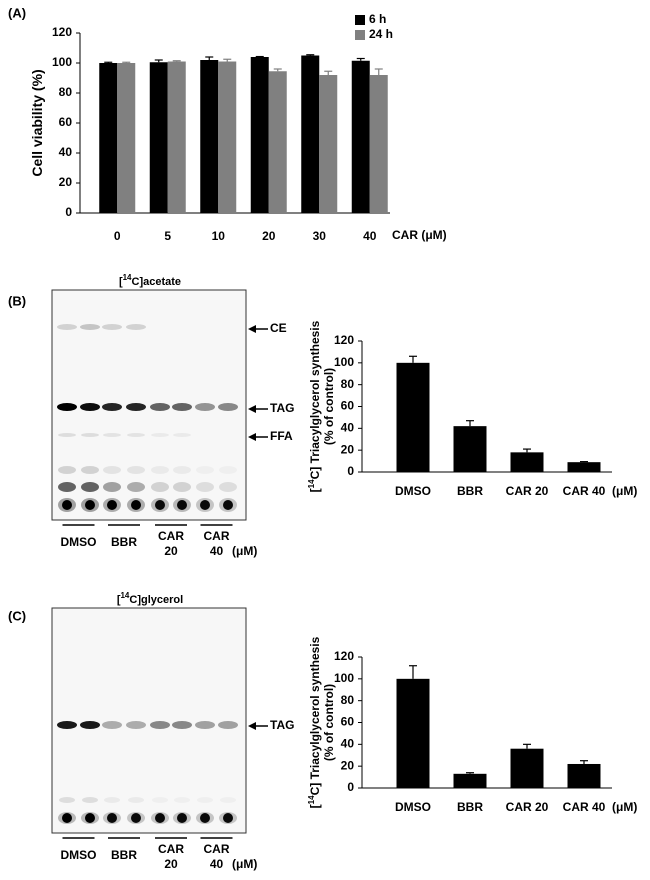 The image size is (650, 880). What do you see at coordinates (315, 490) in the screenshot?
I see `y-axis-label-part: [` at bounding box center [315, 490].